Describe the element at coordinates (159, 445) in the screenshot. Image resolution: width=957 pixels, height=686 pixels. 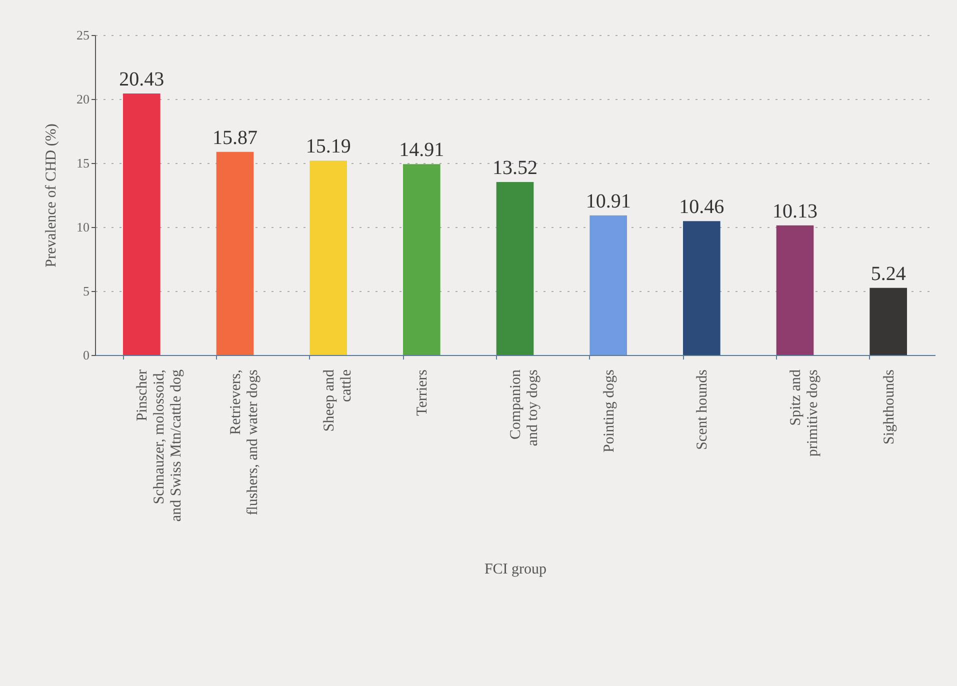
I see `x-tick-label: Pinscher Schnauzer, molossoid, and Swiss Mtn/cattle dog` at that location.